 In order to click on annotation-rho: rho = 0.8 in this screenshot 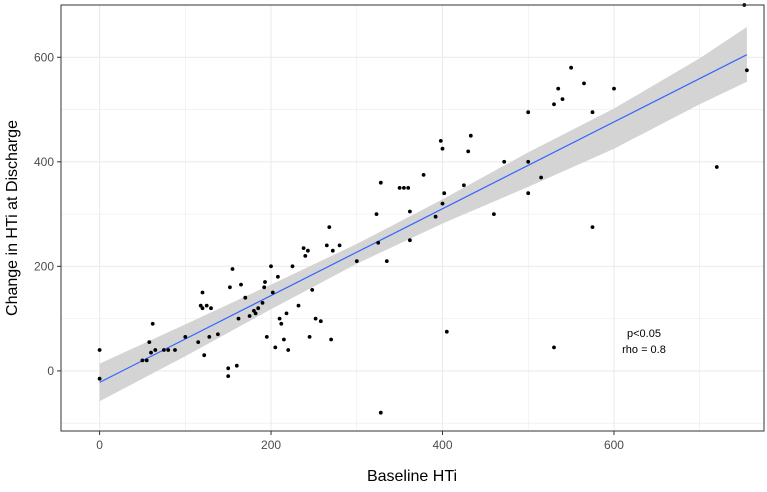, I will do `click(644, 350)`.